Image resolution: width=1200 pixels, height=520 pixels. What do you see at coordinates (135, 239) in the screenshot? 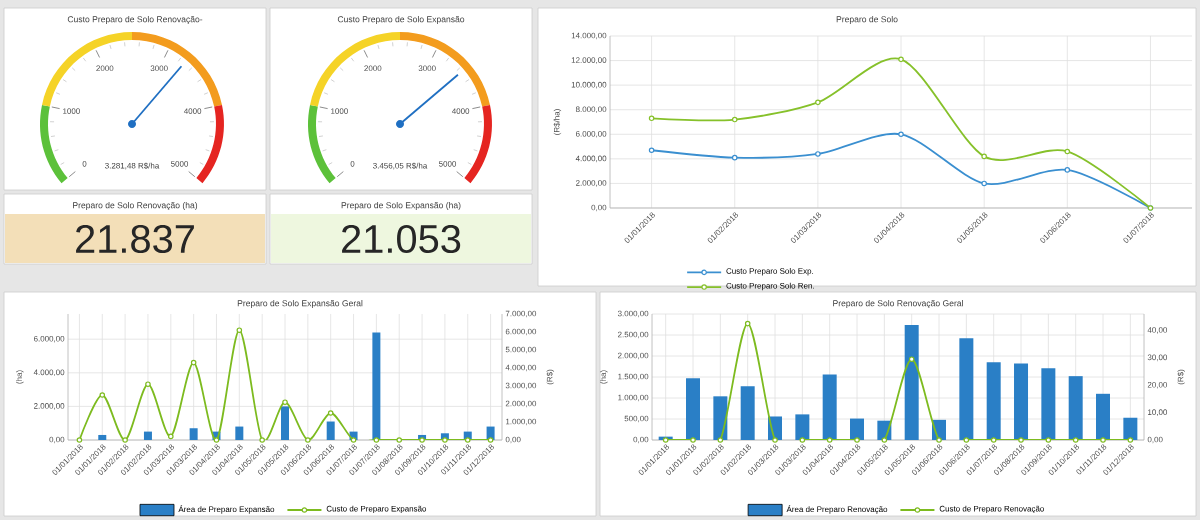
I see `text: 21.837` at bounding box center [135, 239].